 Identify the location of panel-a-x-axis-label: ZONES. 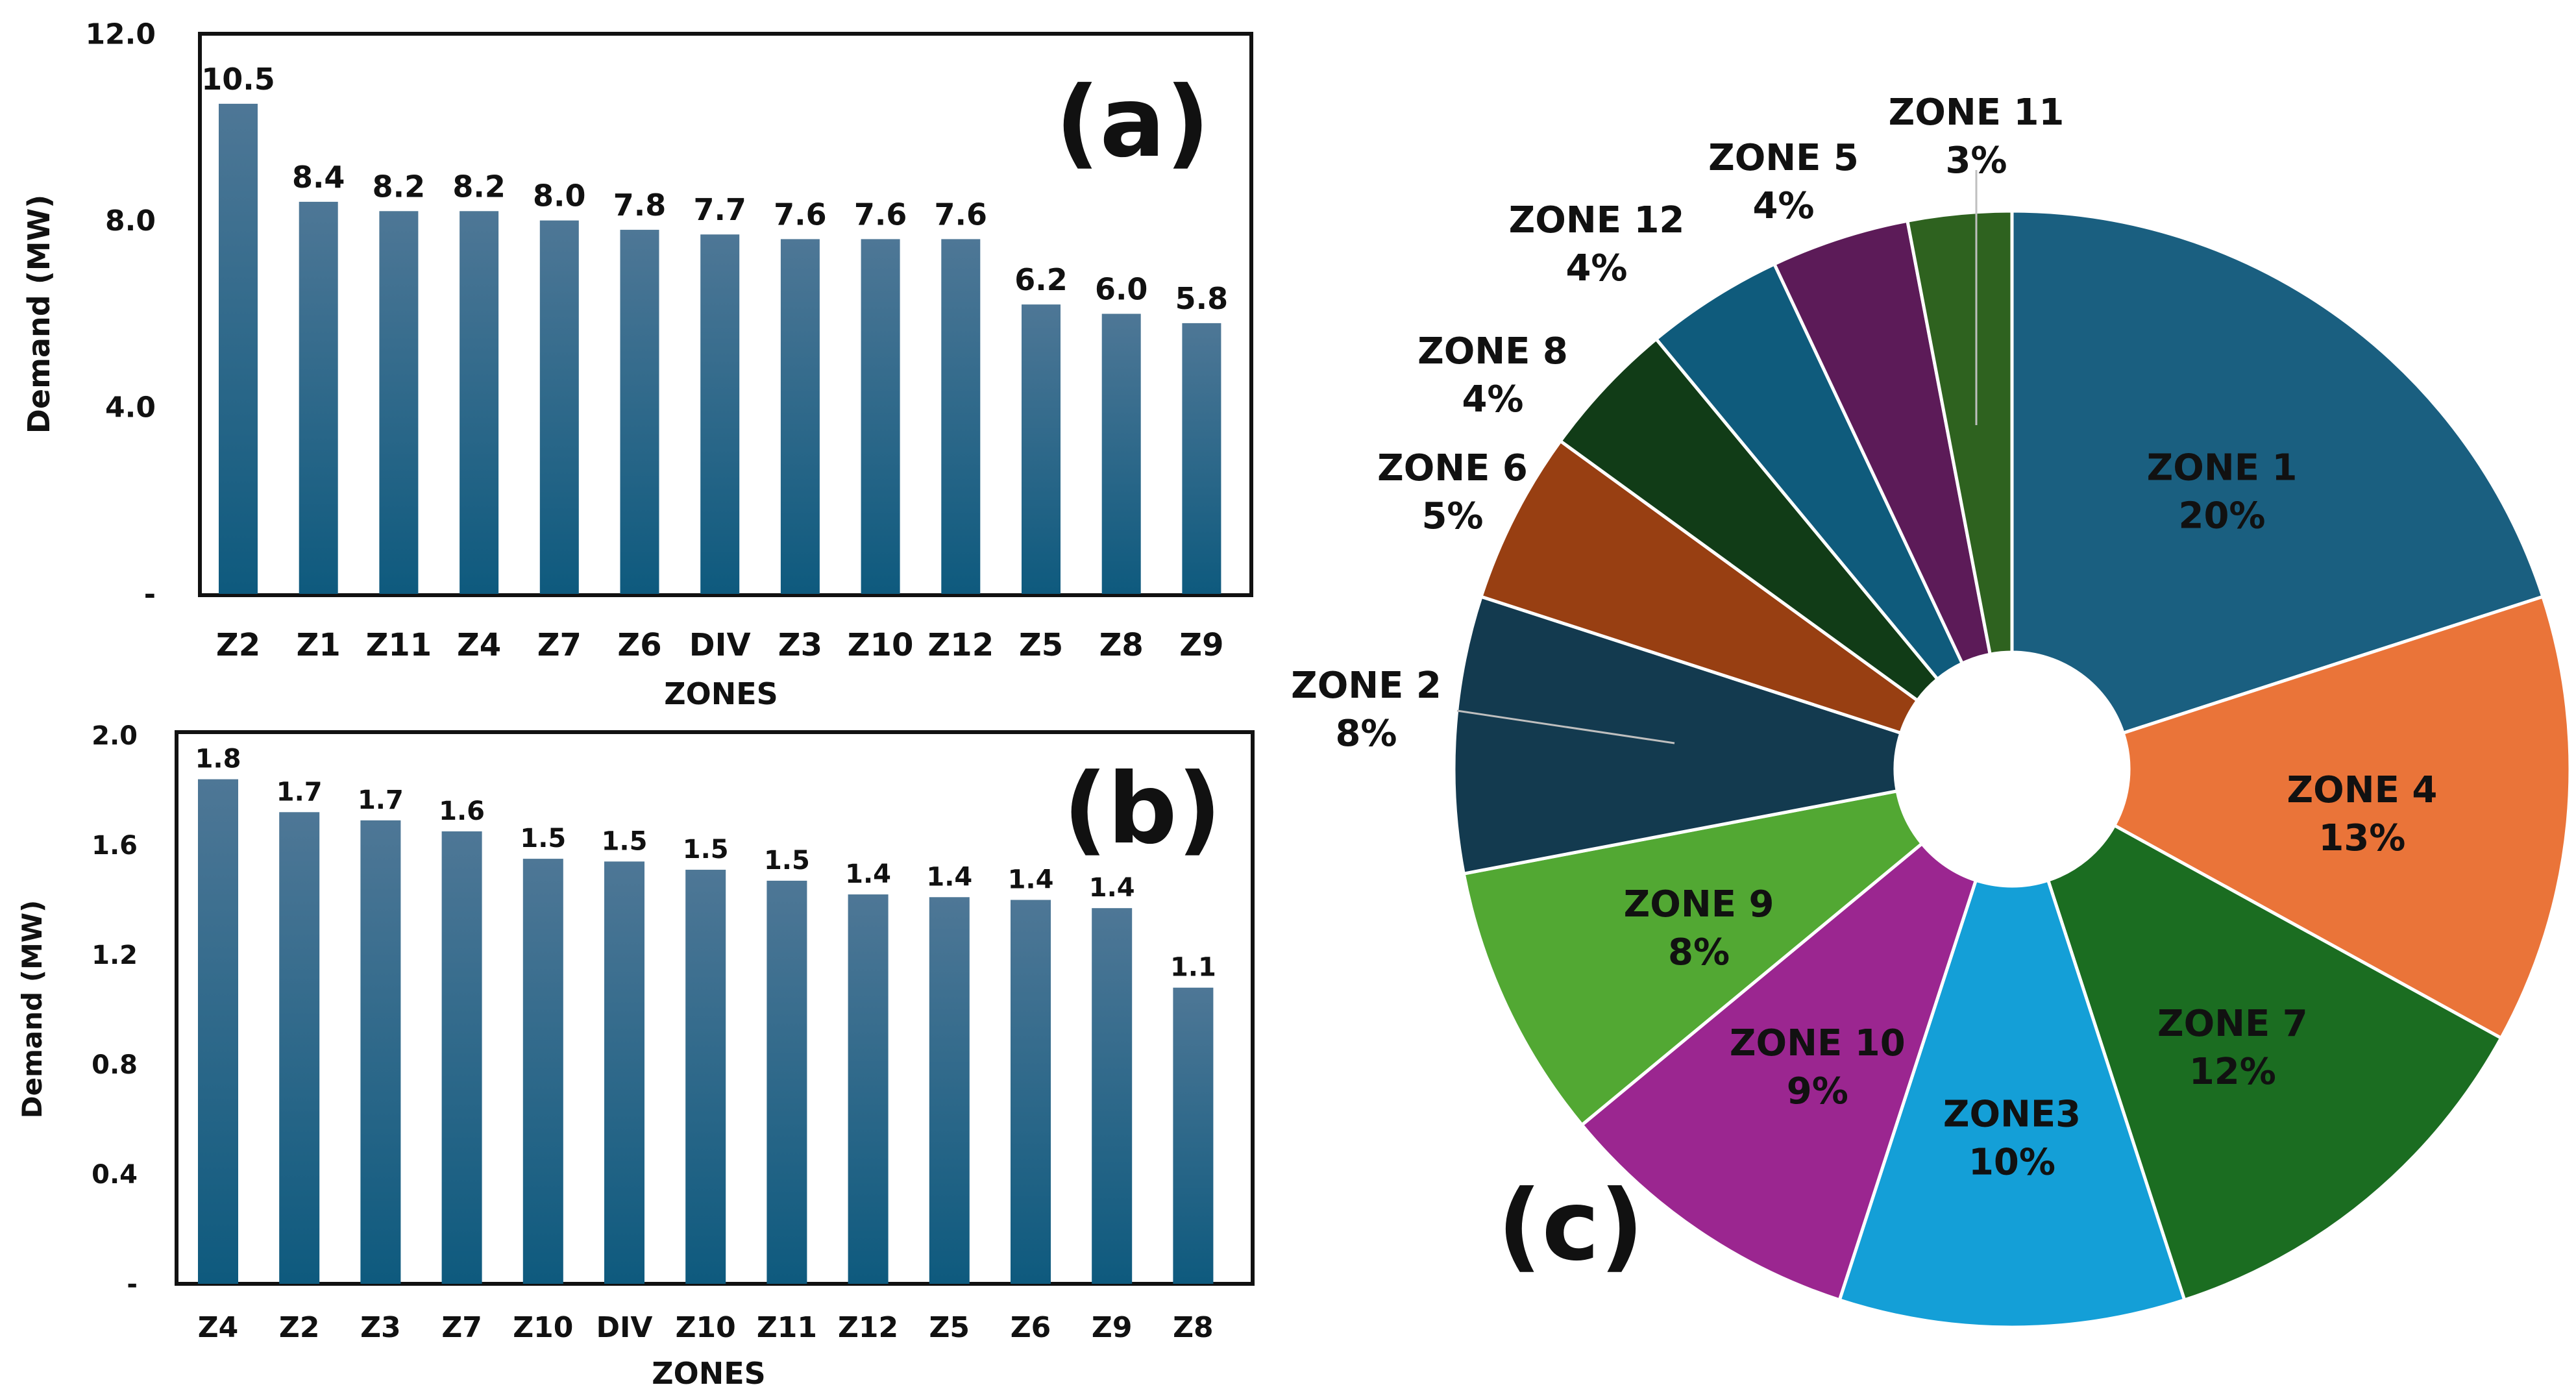
(721, 693).